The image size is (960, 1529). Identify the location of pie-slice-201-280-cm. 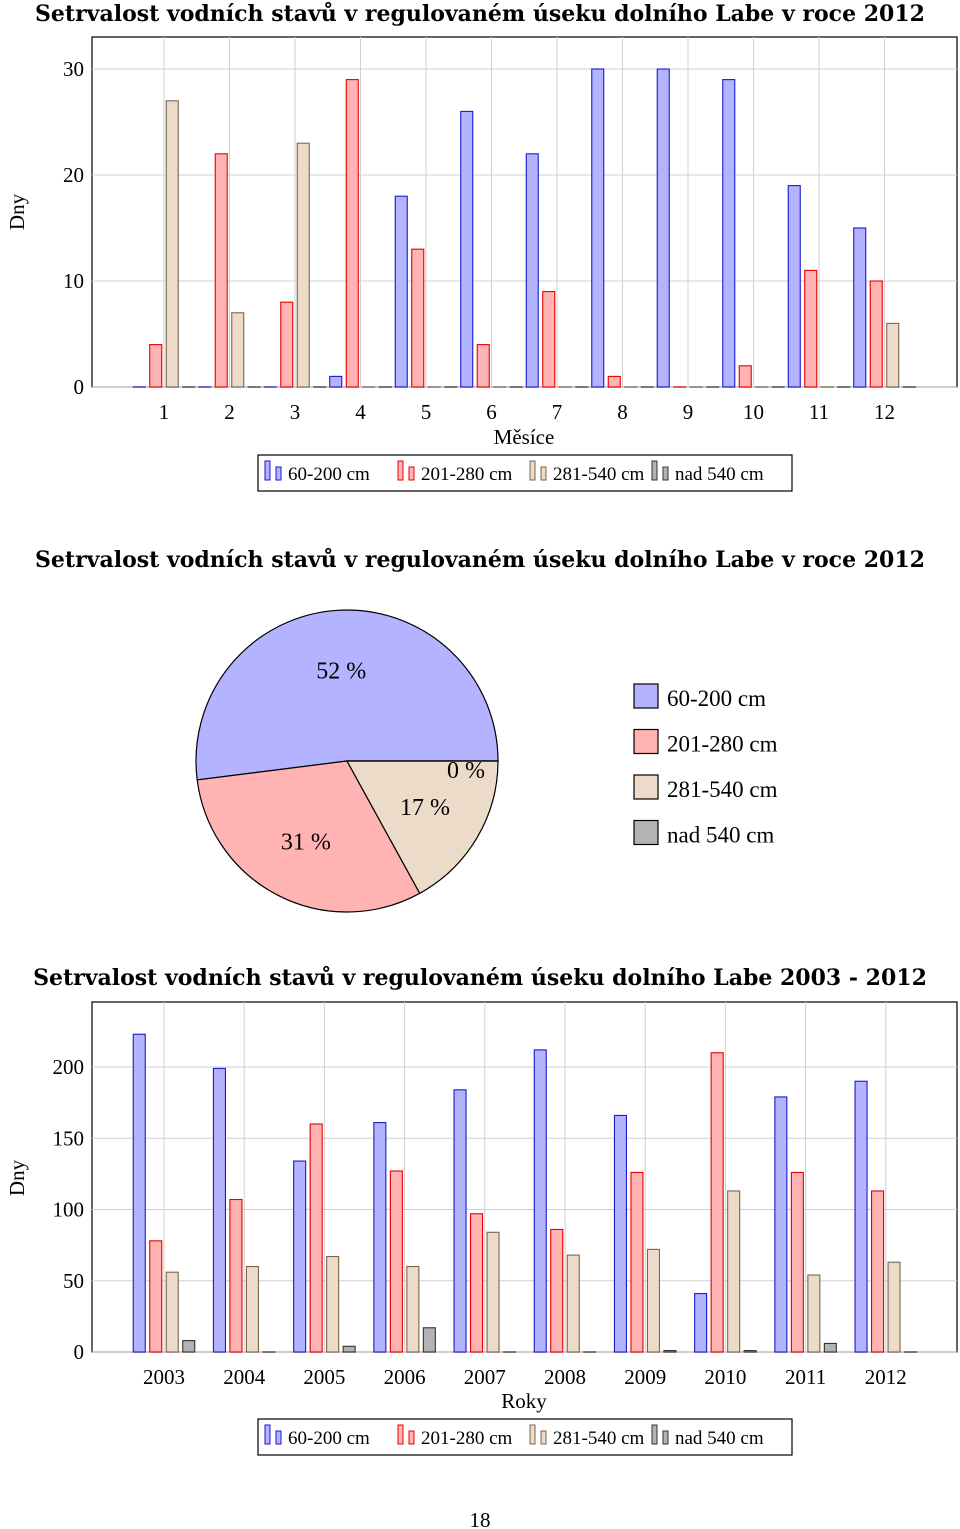
(308, 836).